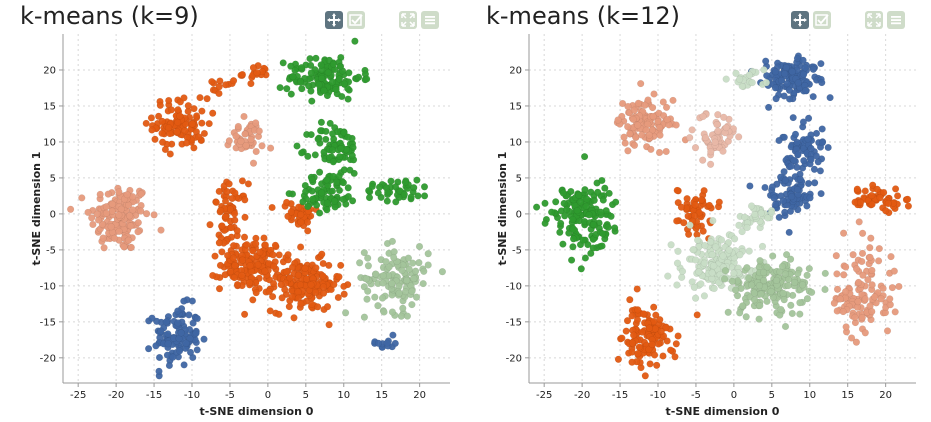  What do you see at coordinates (36, 209) in the screenshot?
I see `y-axis-label: t-SNE dimension 1` at bounding box center [36, 209].